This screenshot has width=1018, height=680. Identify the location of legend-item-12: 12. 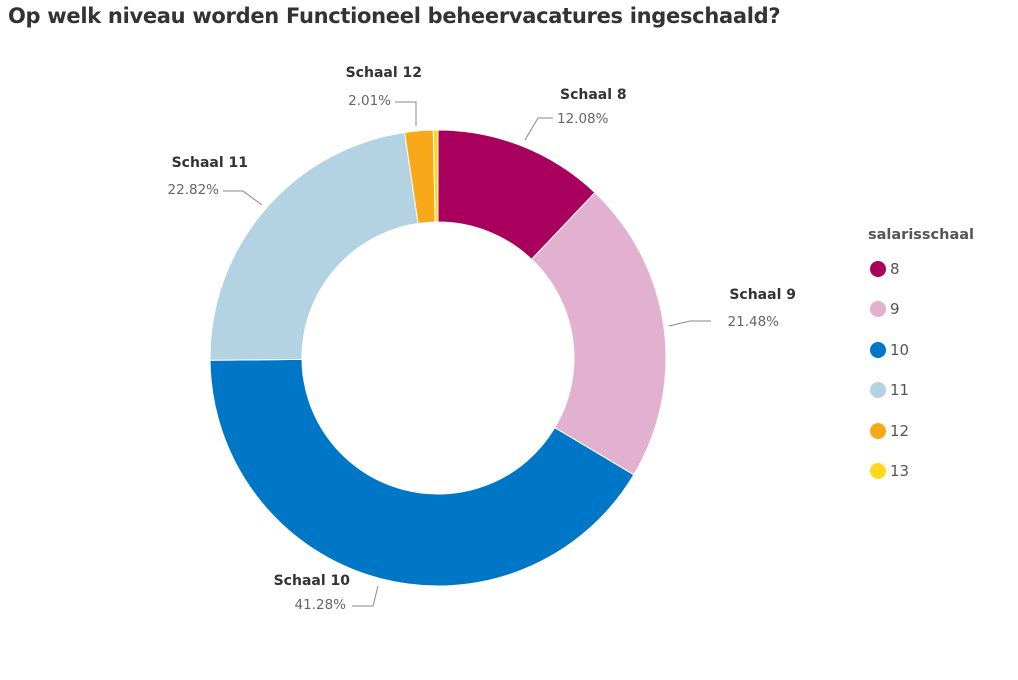
(889, 431).